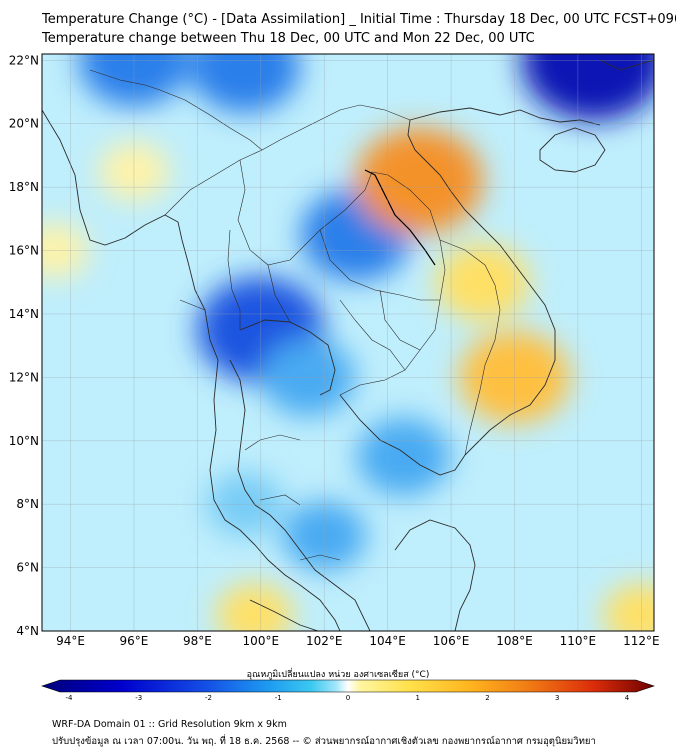 This screenshot has width=676, height=756. What do you see at coordinates (138, 697) in the screenshot?
I see `colorbar-tick-label: -3` at bounding box center [138, 697].